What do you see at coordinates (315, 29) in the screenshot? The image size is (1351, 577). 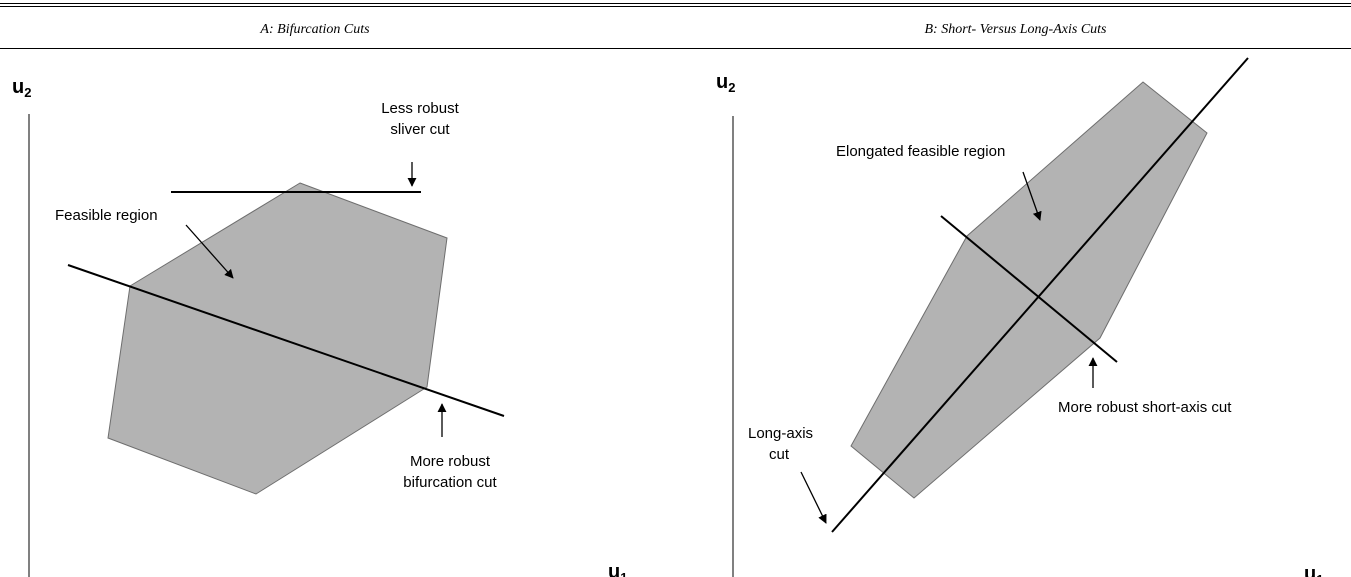 I see `panel-a-title: A: Bifurcation Cuts` at bounding box center [315, 29].